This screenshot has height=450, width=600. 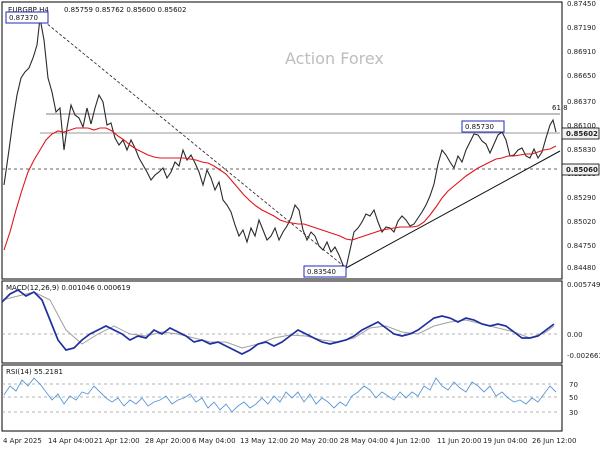 I want to click on fib-label: 61.8, so click(x=560, y=108).